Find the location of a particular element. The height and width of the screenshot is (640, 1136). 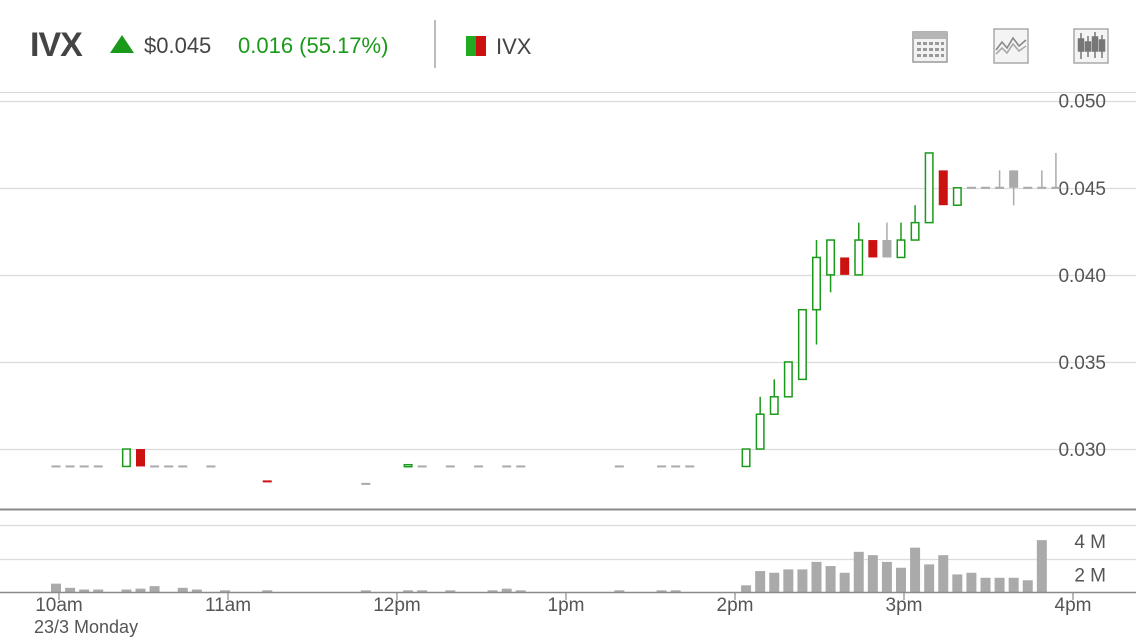

chart-header: IVX $0.045 0.016 (55.17%) IVX is located at coordinates (568, 46).